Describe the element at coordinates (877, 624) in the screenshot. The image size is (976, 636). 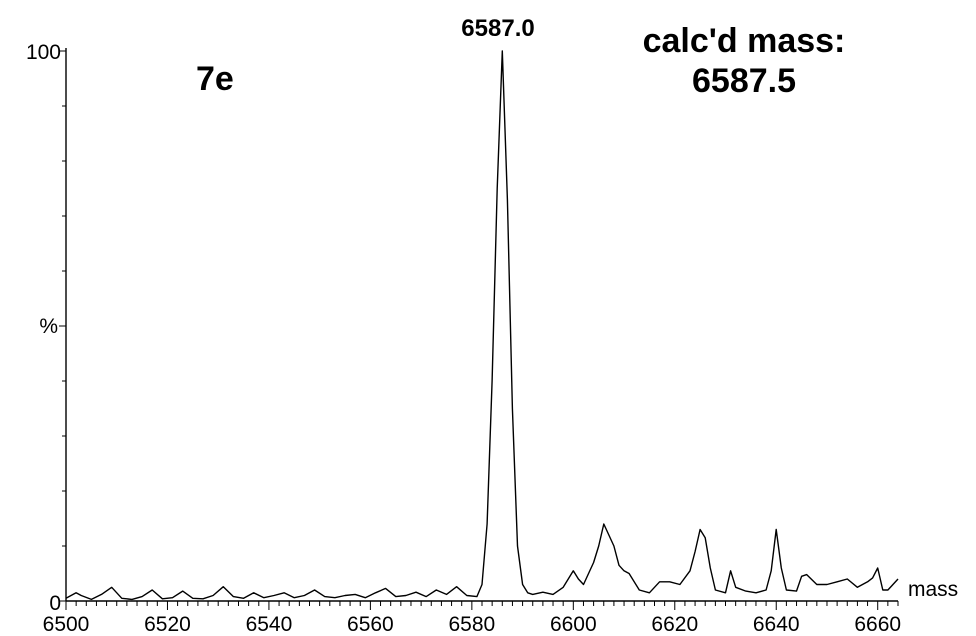
I see `x-tick-label: 6660` at that location.